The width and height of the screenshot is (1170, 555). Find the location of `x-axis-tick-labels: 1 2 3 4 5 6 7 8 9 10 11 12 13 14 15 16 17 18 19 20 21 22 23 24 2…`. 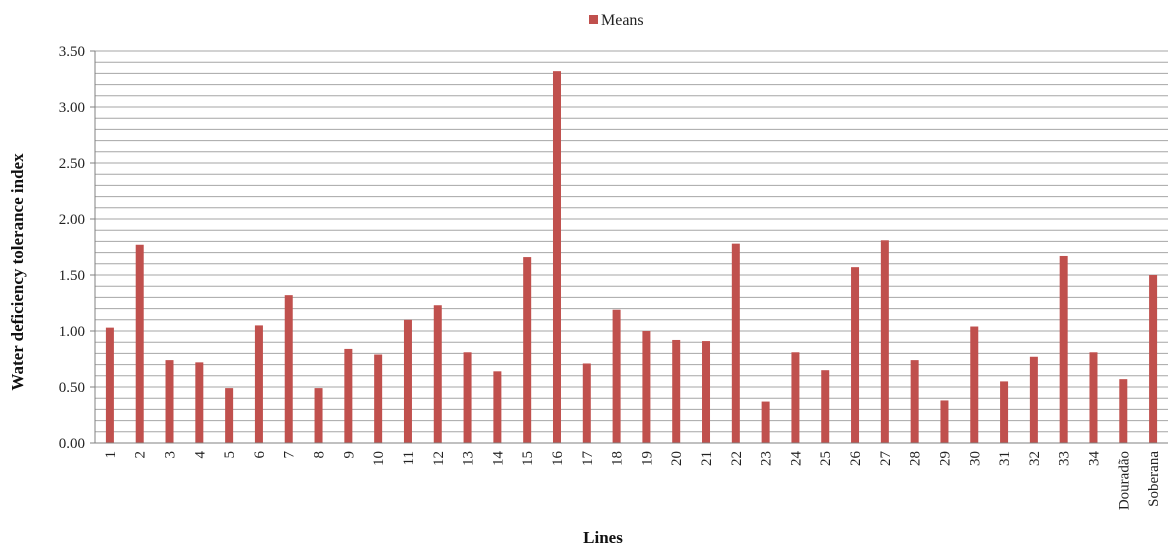

x-axis-tick-labels: 1 2 3 4 5 6 7 8 9 10 11 12 13 14 15 16 17 18 19 20 21 22 23 24 2… is located at coordinates (632, 481).